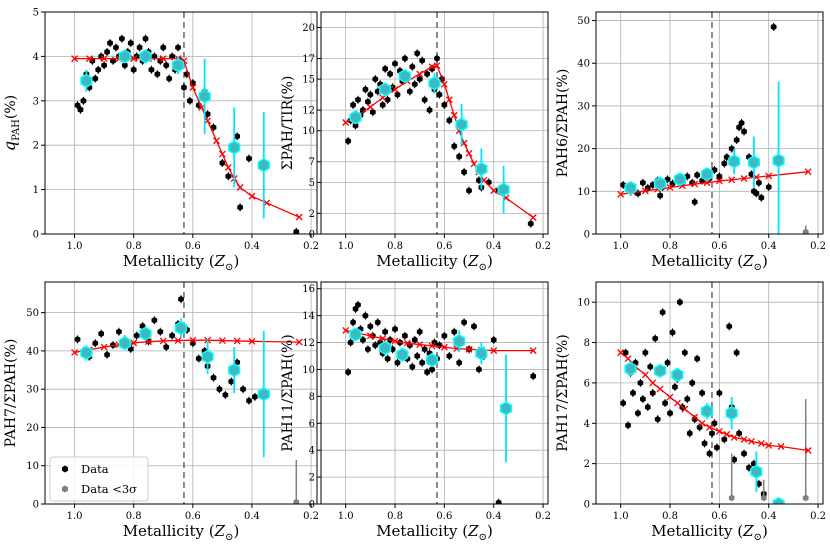 This screenshot has width=830, height=549. What do you see at coordinates (75, 246) in the screenshot?
I see `x-tick-label: 1.0` at bounding box center [75, 246].